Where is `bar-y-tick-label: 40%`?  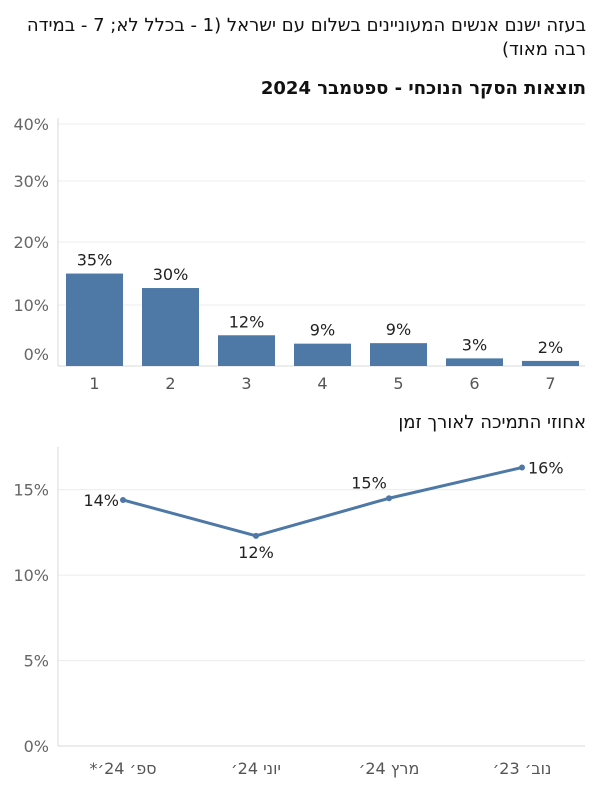 bar-y-tick-label: 40% is located at coordinates (31, 124).